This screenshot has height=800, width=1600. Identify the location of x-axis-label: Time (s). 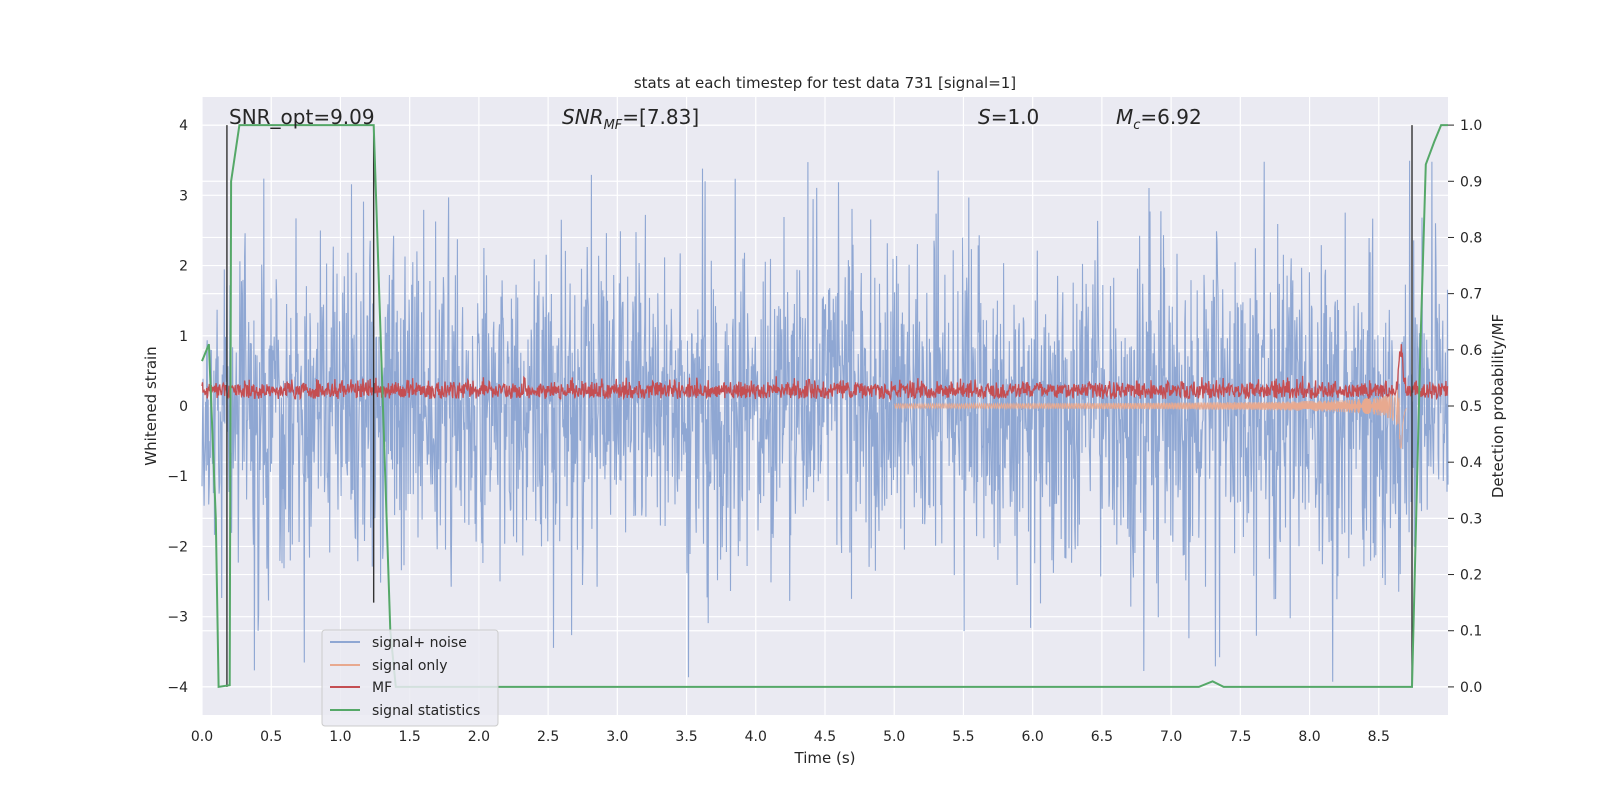
(825, 758).